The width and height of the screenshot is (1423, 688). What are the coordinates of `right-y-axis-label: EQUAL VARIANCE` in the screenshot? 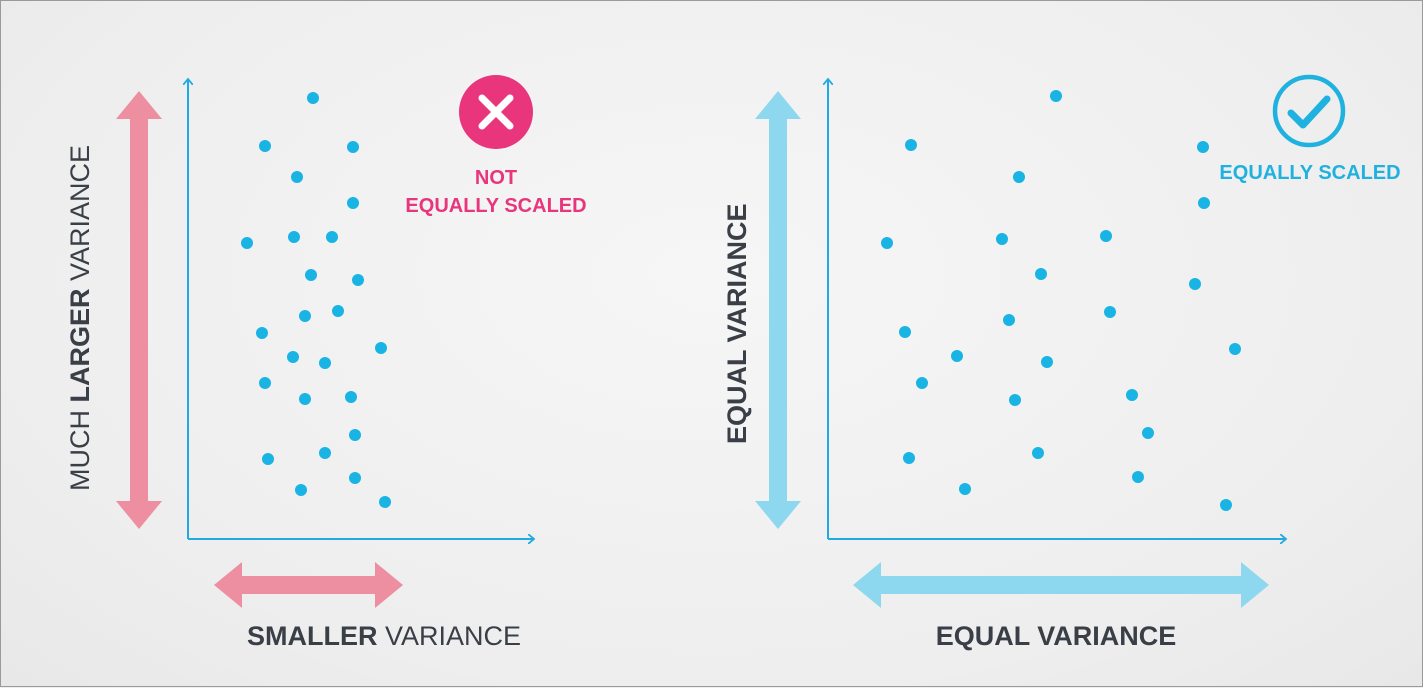 It's located at (737, 323).